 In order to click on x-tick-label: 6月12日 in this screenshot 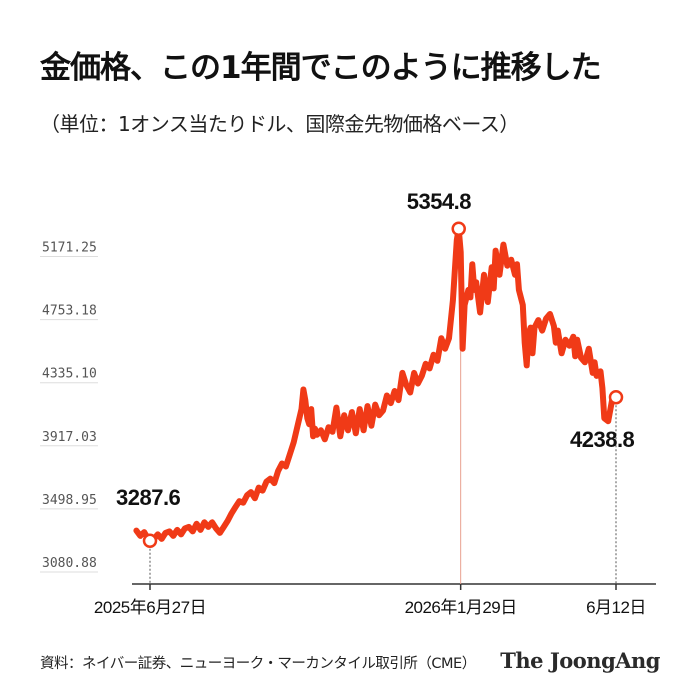, I will do `click(616, 607)`.